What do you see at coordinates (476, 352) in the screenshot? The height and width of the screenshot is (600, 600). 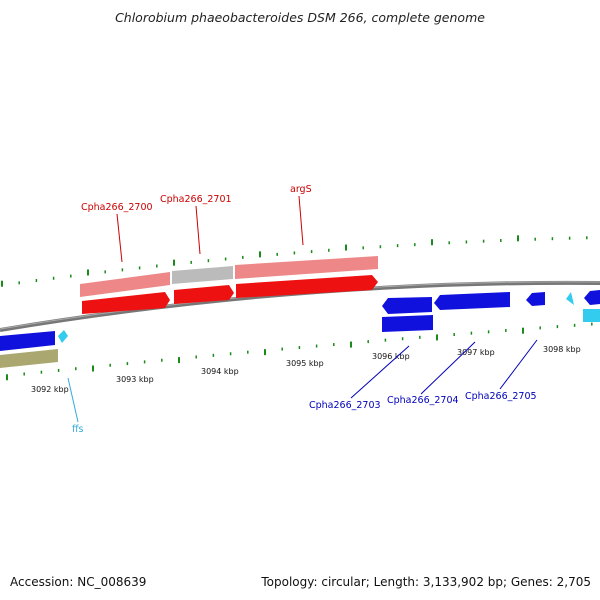 I see `tick-label-3097: 3097 kbp` at bounding box center [476, 352].